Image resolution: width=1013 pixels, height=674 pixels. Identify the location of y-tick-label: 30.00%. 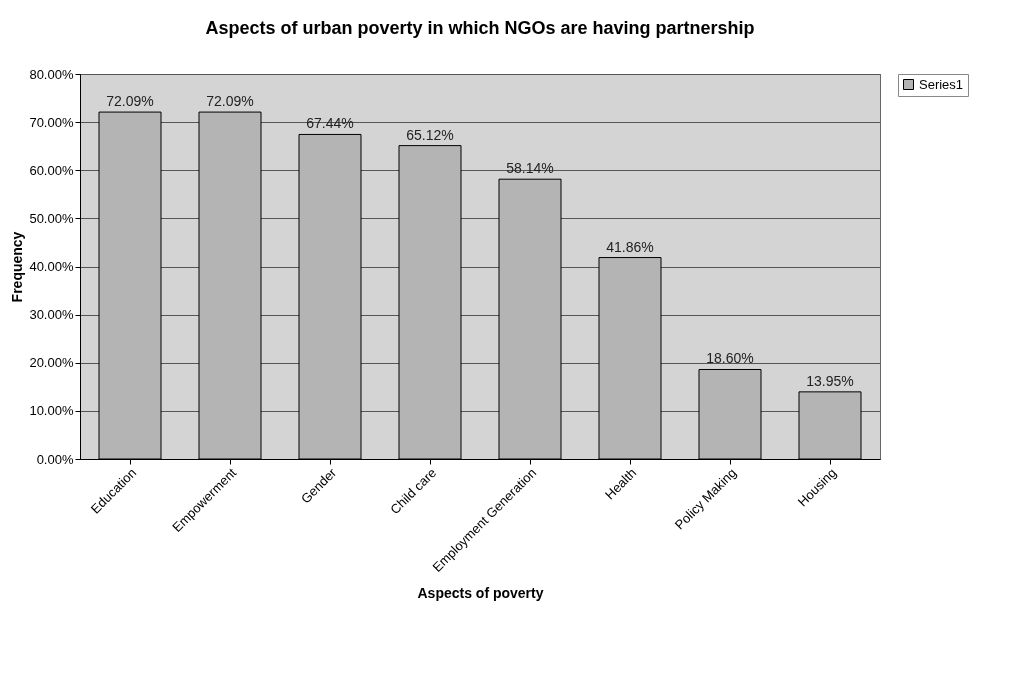
(51, 315).